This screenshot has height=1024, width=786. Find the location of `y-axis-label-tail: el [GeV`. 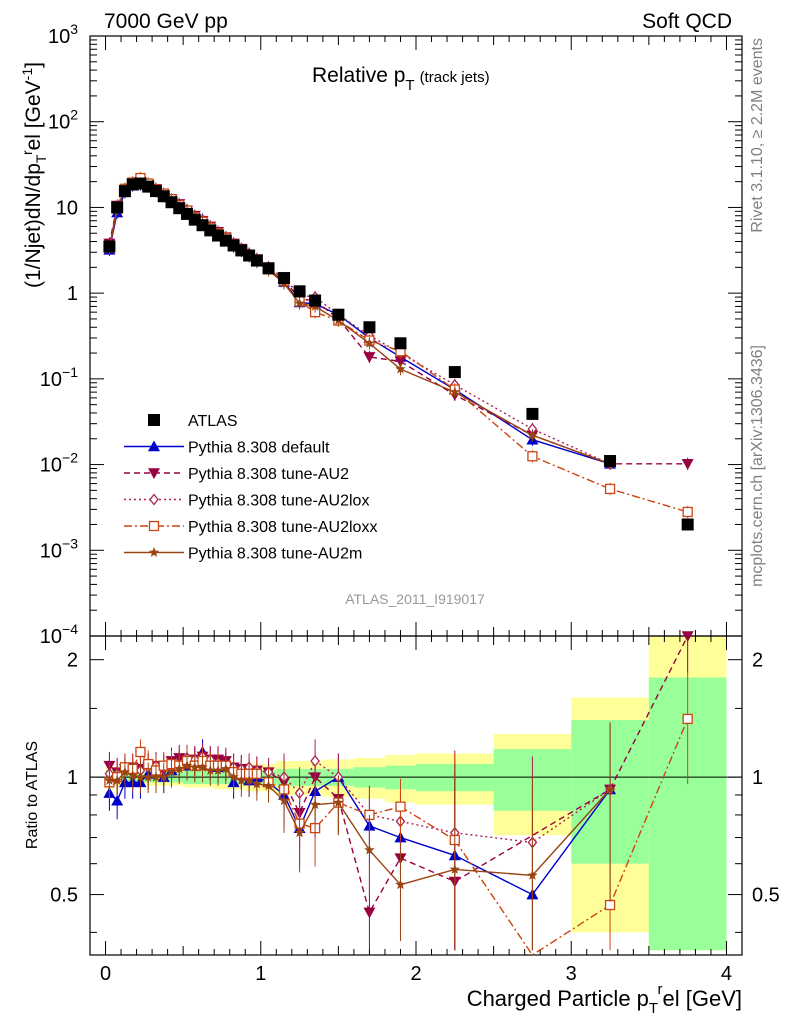

y-axis-label-tail: el [GeV is located at coordinates (33, 115).